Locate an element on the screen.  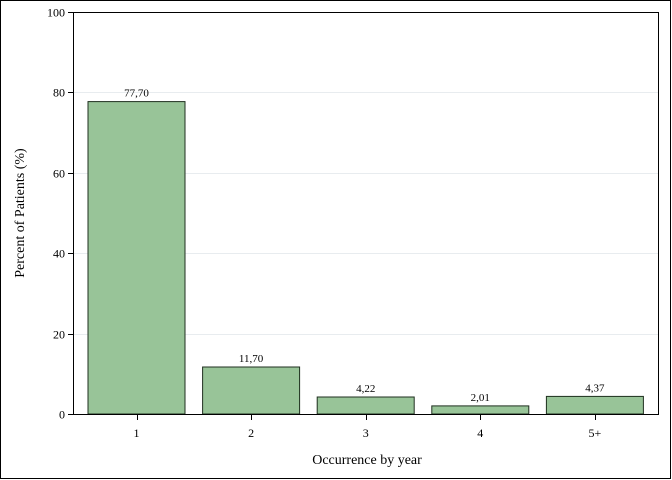
bar-5+ is located at coordinates (594, 405).